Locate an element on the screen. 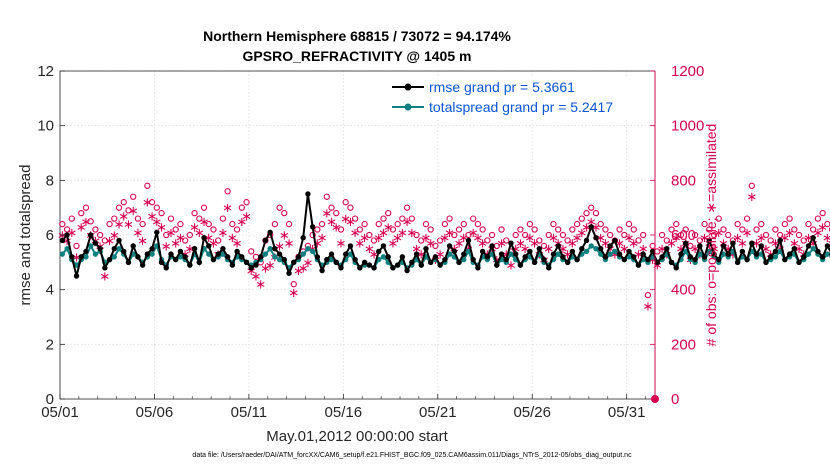  legend-totalspread-marker is located at coordinates (408, 107).